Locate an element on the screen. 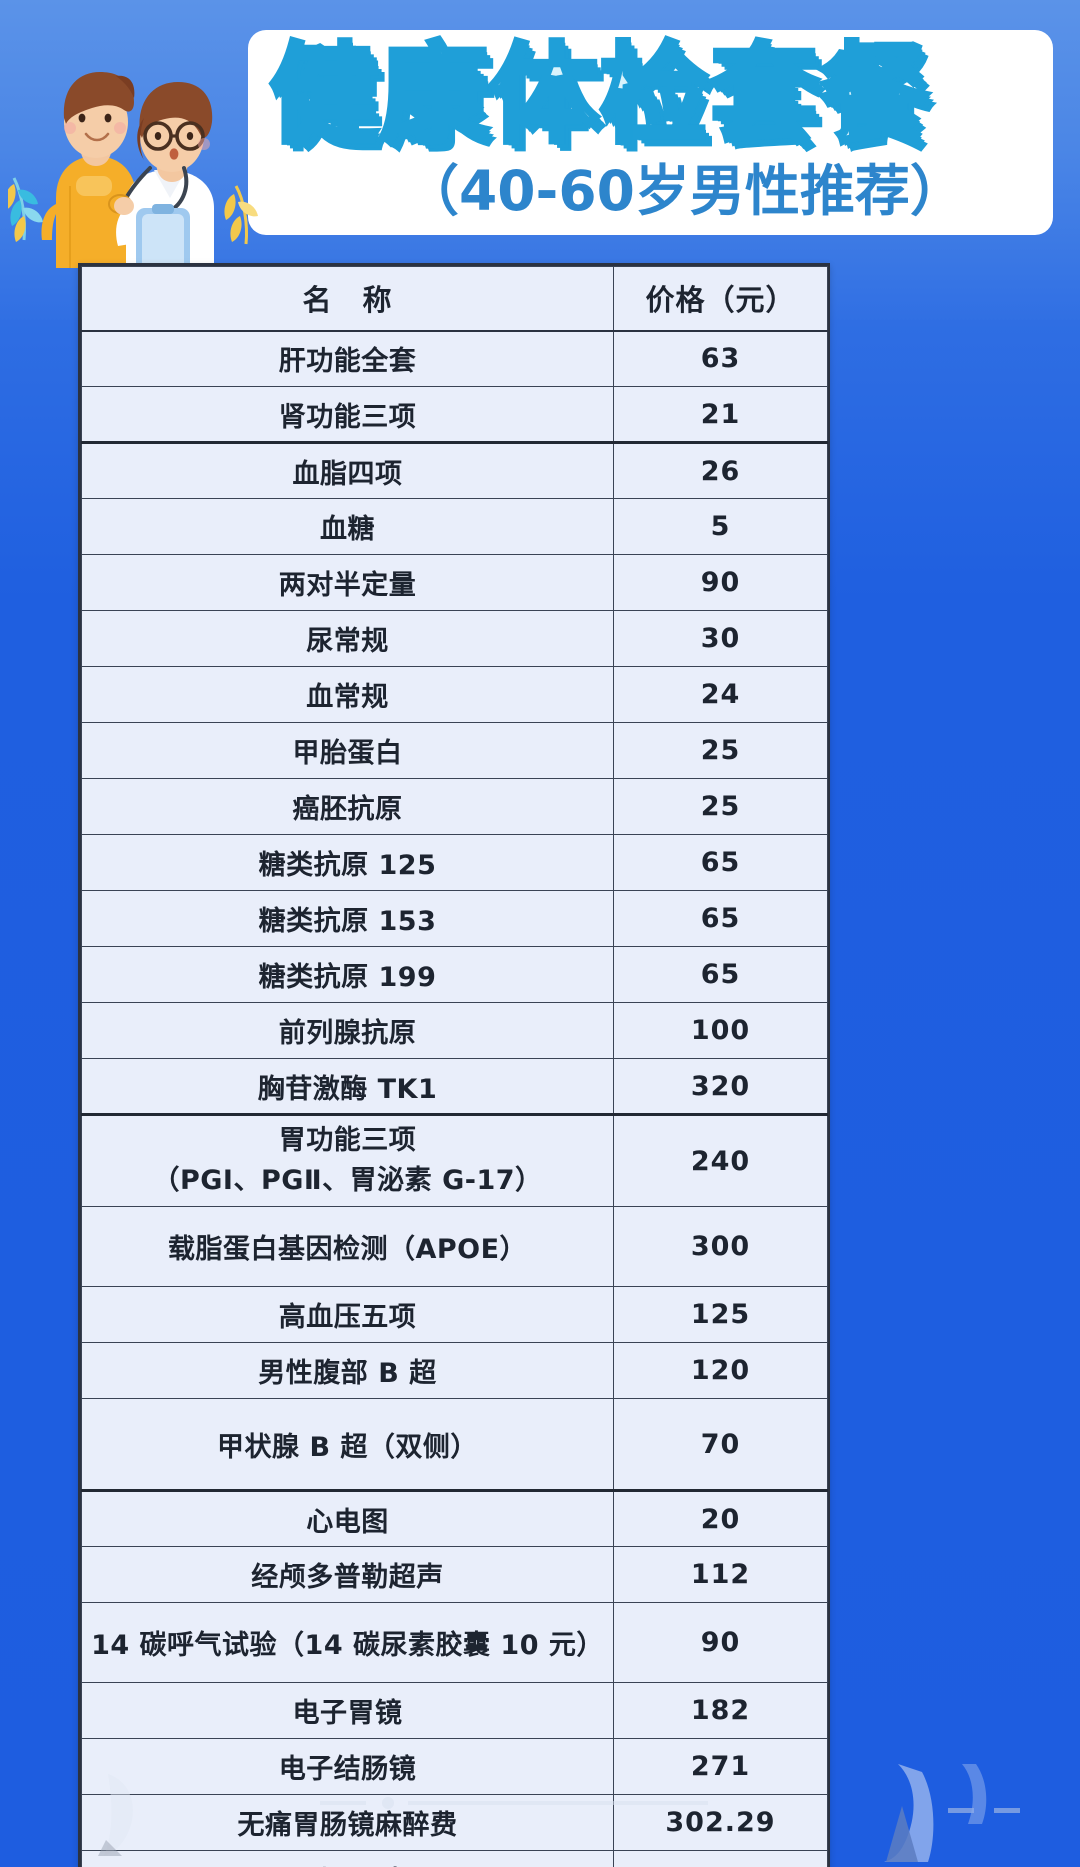  item-name-cell: 肝功能全套 is located at coordinates (347, 358).